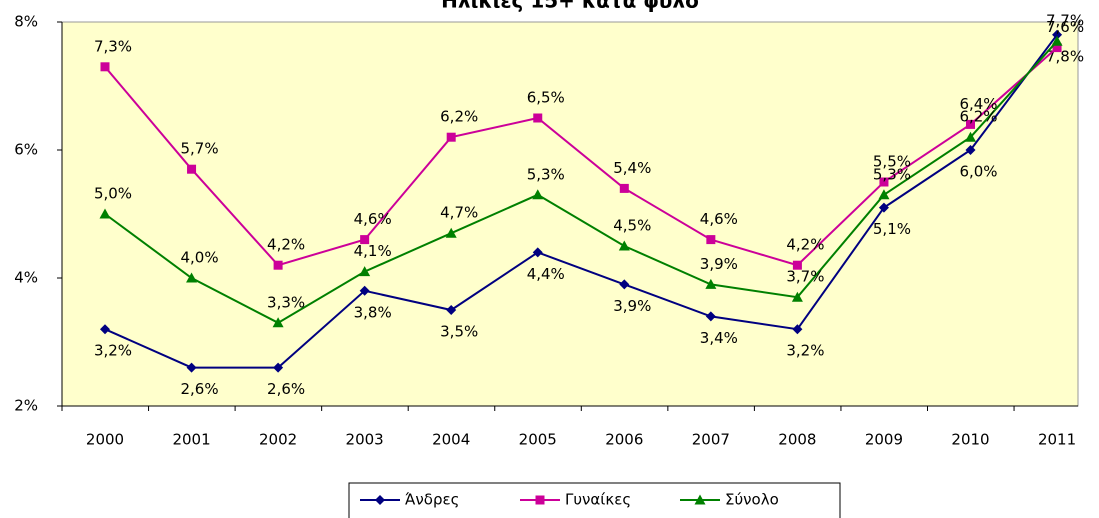 The width and height of the screenshot is (1099, 518). I want to click on data-label: 5,4%, so click(632, 168).